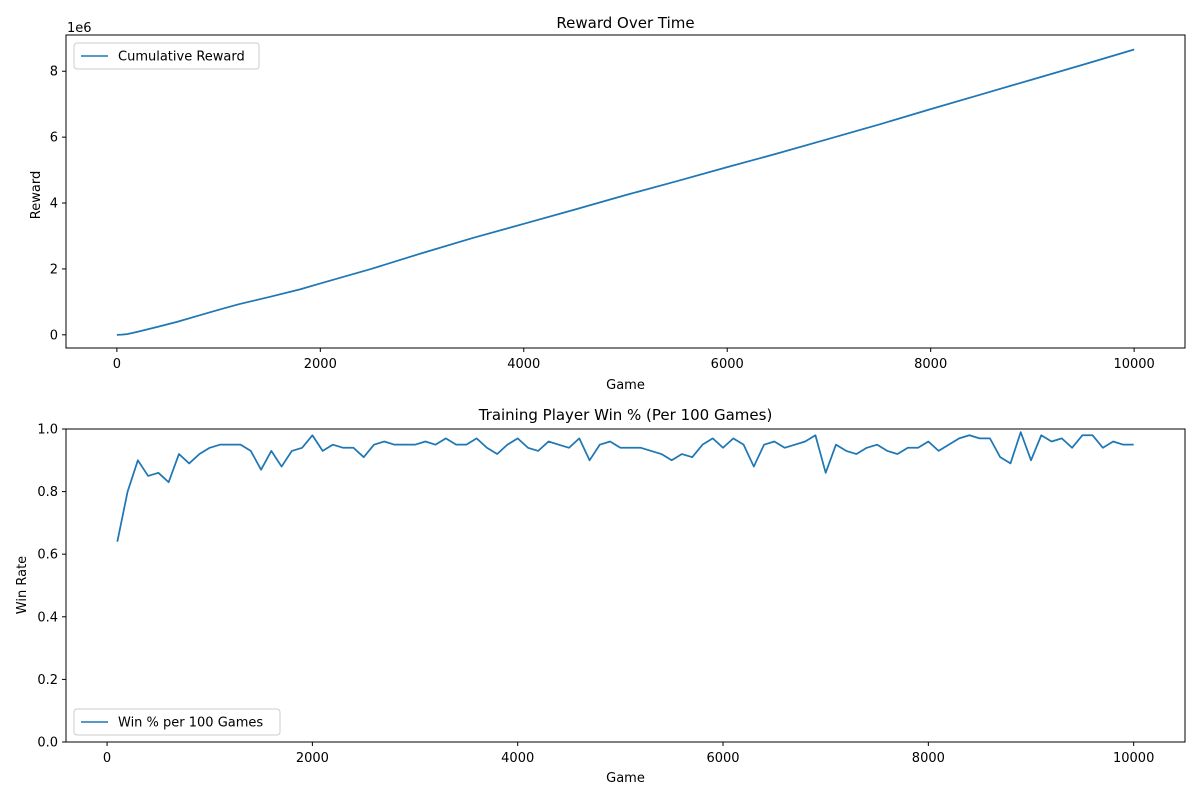 This screenshot has height=800, width=1200. What do you see at coordinates (47, 617) in the screenshot?
I see `y-tick-label: 0.4` at bounding box center [47, 617].